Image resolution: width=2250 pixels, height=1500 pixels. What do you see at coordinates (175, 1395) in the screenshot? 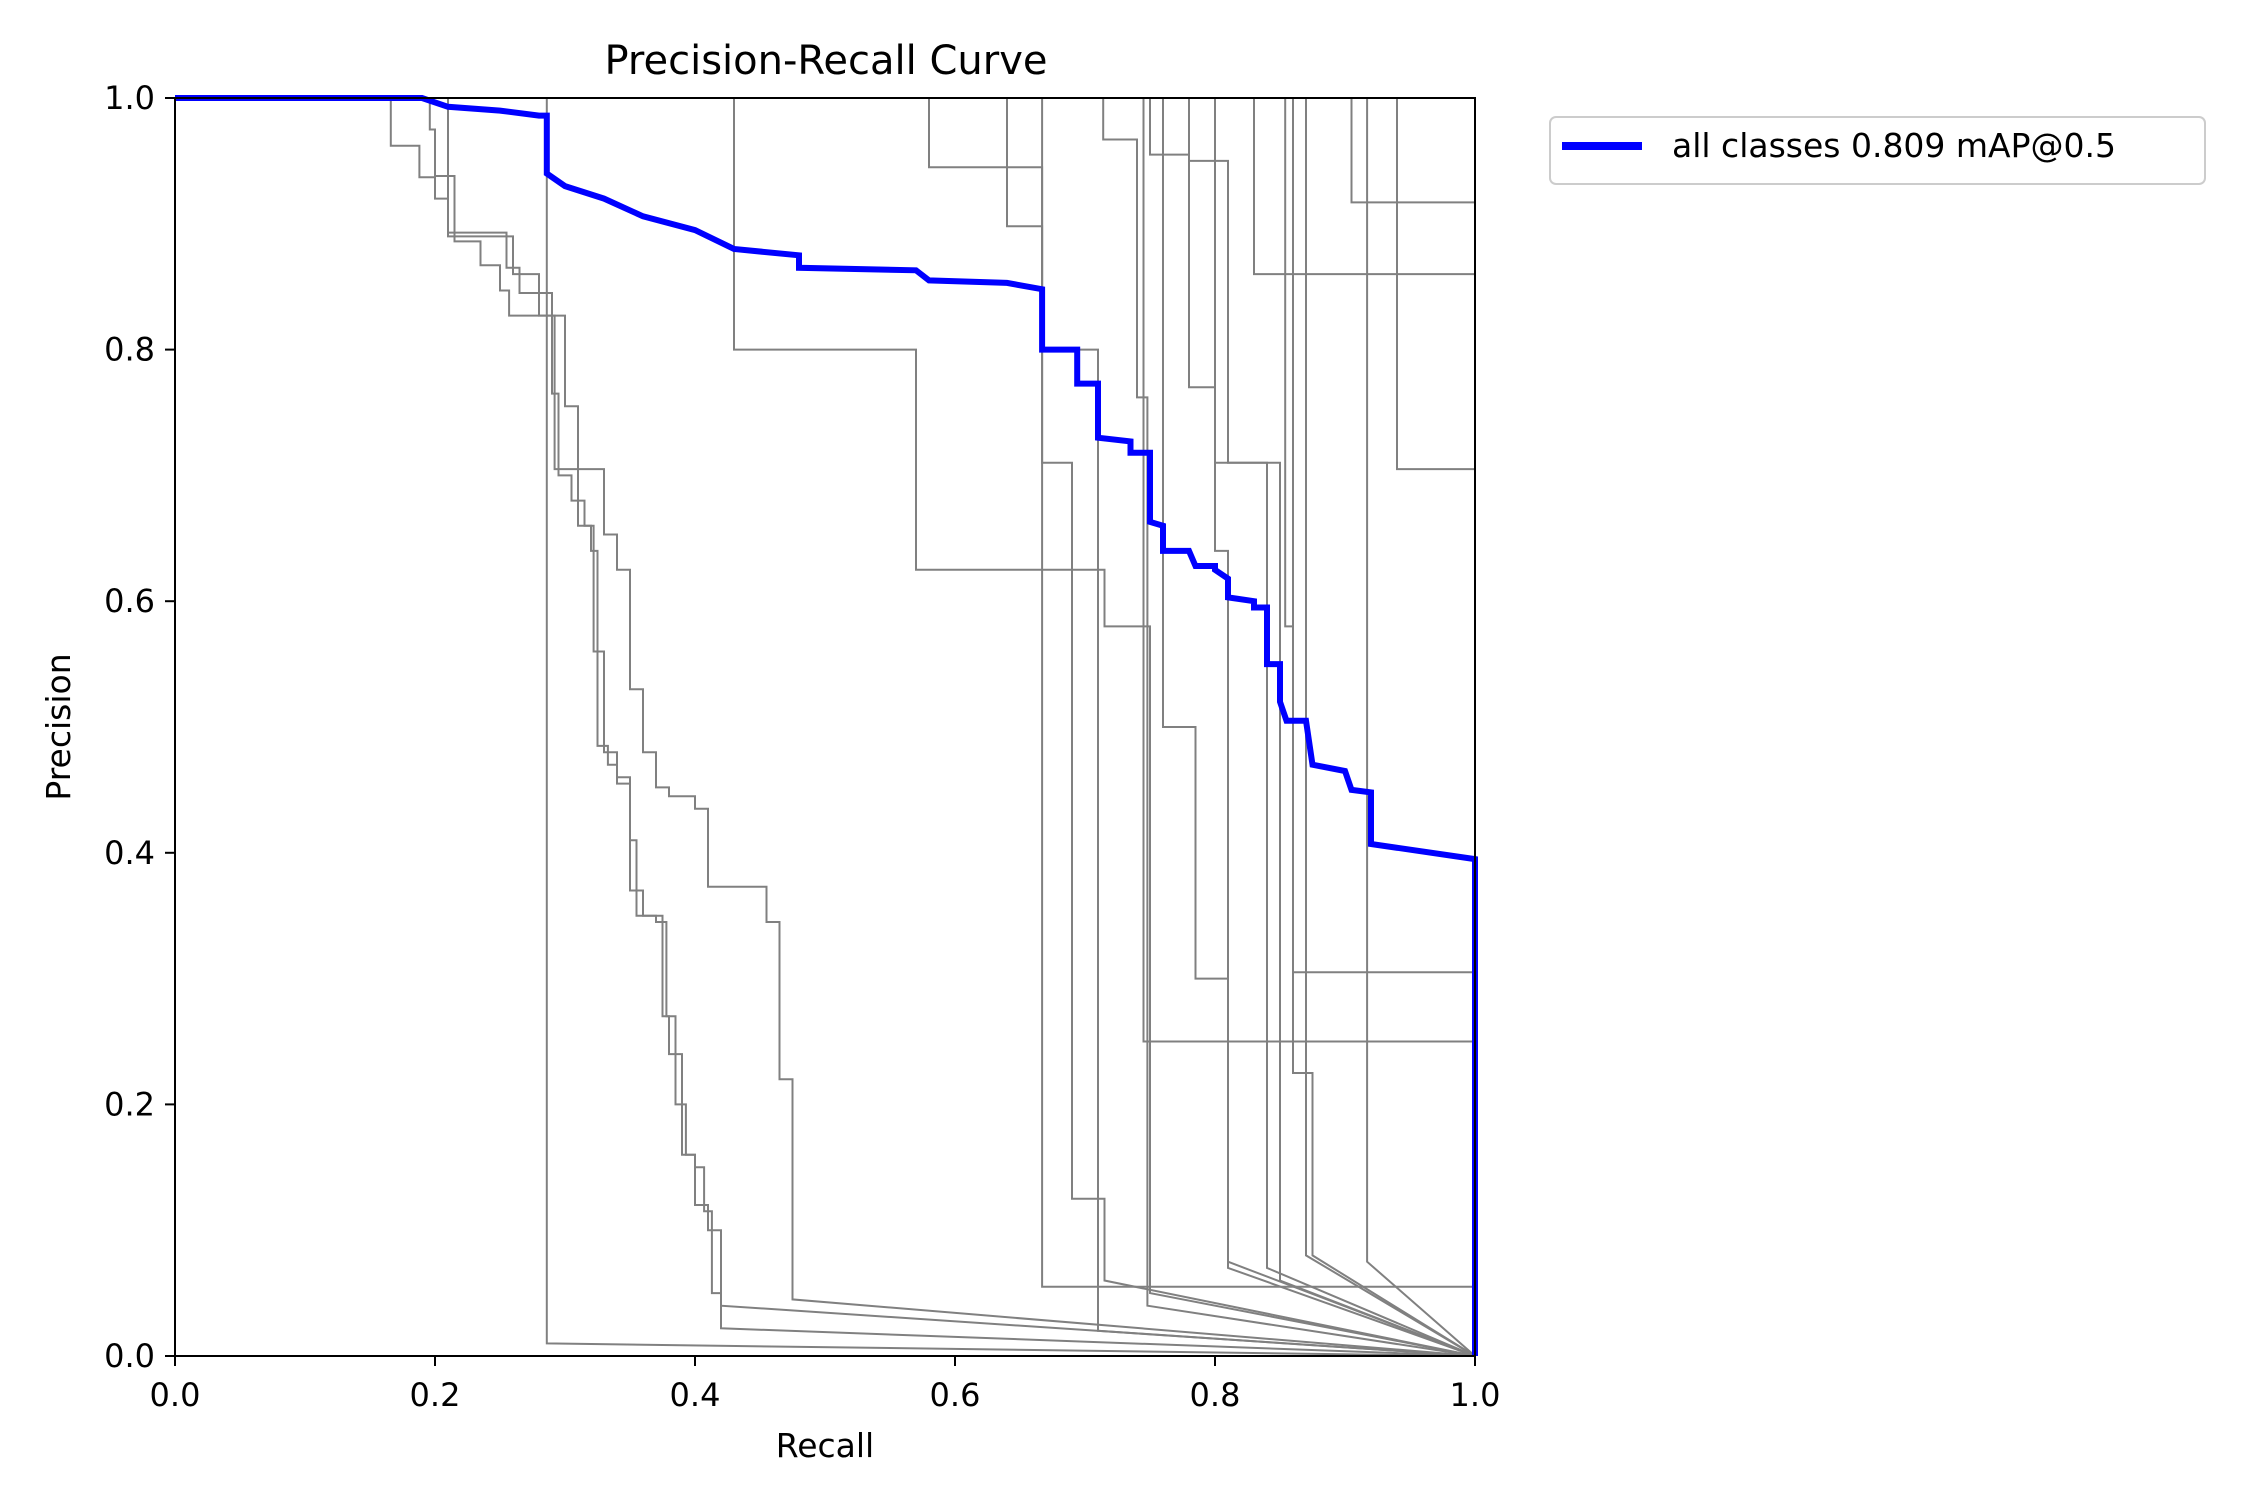
I see `x-tick-label: 0.0` at bounding box center [175, 1395].